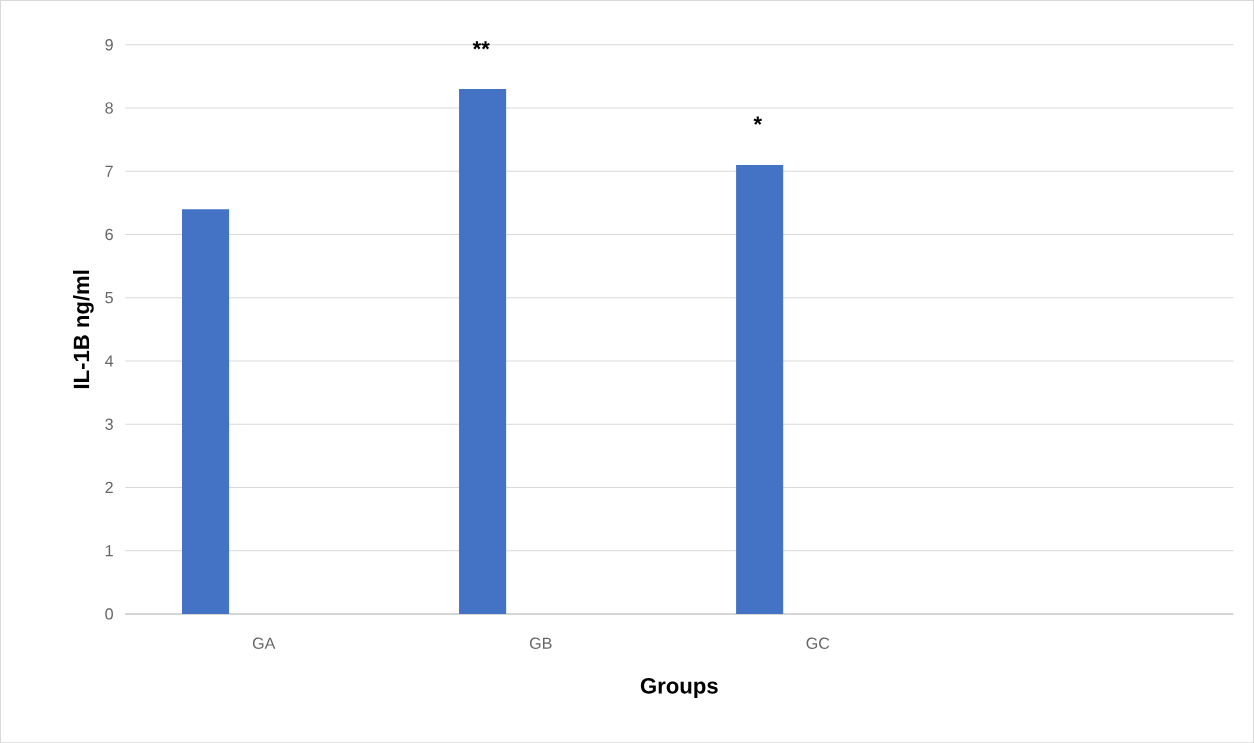  Describe the element at coordinates (109, 424) in the screenshot. I see `y-tick-label: 3` at that location.